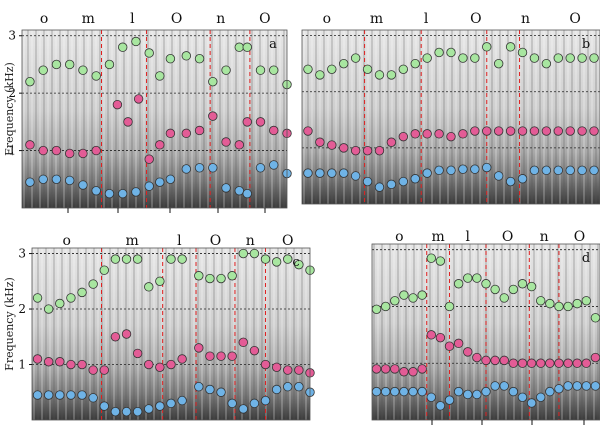 This screenshot has width=600, height=429. Describe the element at coordinates (586, 258) in the screenshot. I see `panel-label: d` at that location.